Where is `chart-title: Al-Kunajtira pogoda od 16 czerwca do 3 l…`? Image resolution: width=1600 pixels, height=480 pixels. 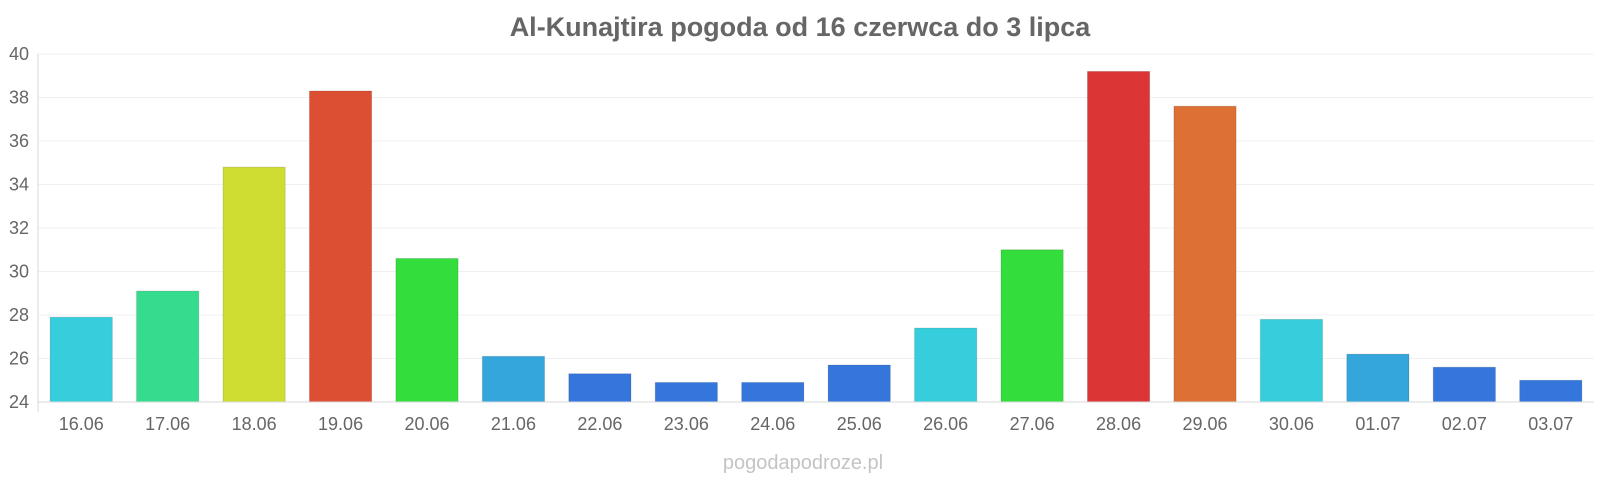 chart-title: Al-Kunajtira pogoda od 16 czerwca do 3 l… is located at coordinates (801, 27).